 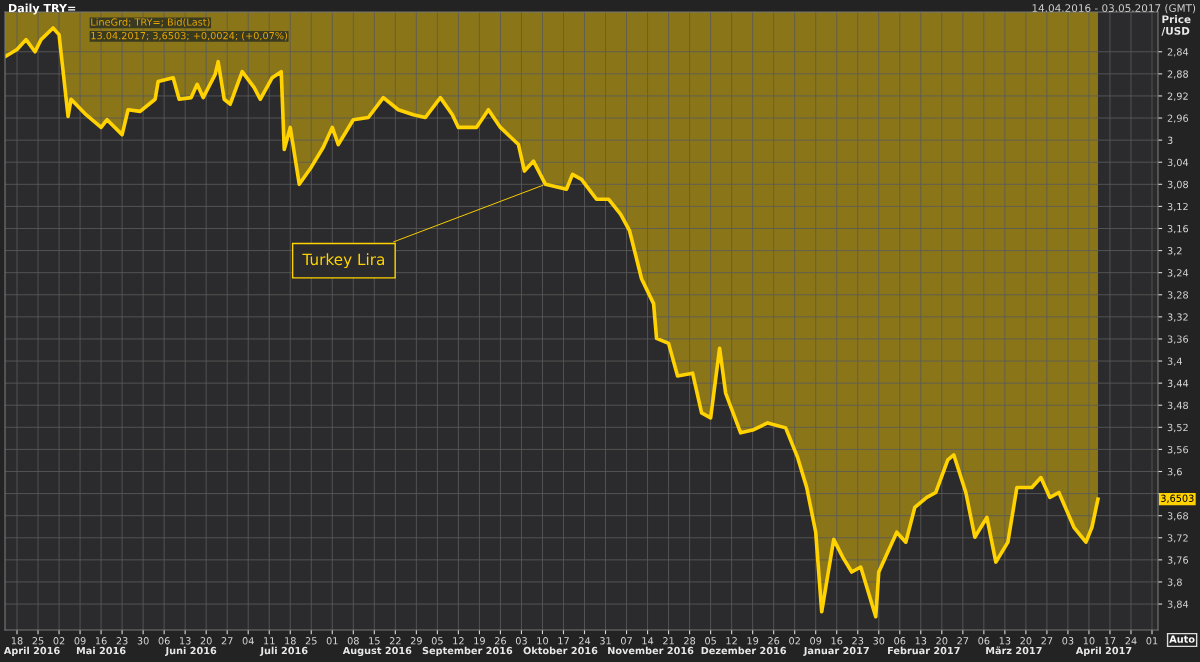 What do you see at coordinates (377, 651) in the screenshot?
I see `x2-tick-label: August 2016` at bounding box center [377, 651].